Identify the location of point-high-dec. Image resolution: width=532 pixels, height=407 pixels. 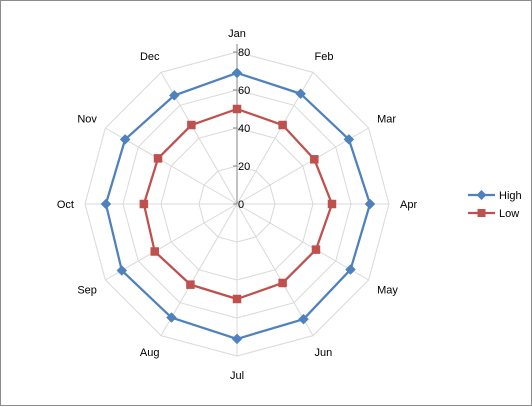
(174, 95).